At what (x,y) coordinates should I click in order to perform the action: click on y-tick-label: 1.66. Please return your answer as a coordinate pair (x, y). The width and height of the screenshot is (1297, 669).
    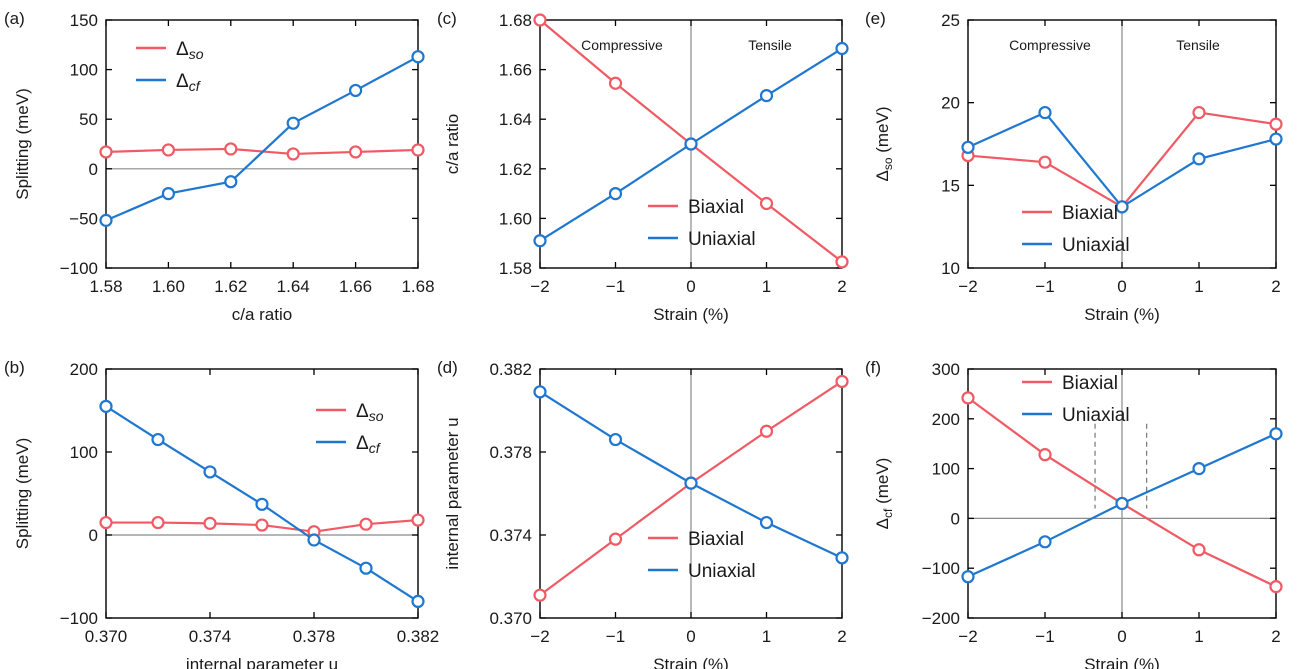
    Looking at the image, I should click on (515, 70).